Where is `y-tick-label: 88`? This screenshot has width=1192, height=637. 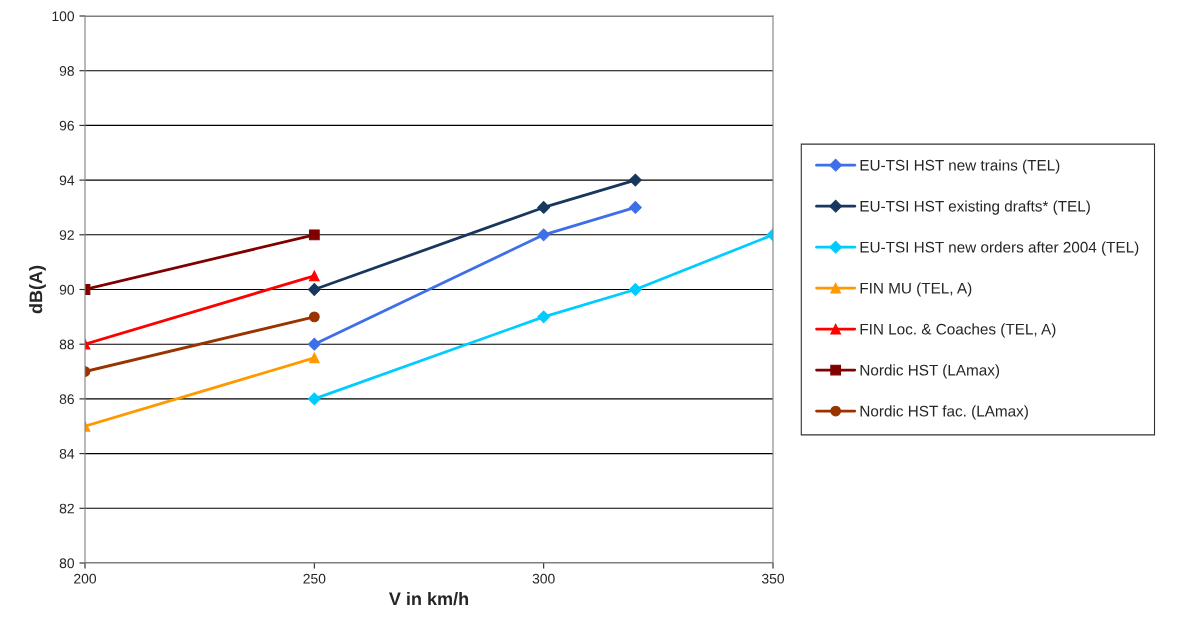
y-tick-label: 88 is located at coordinates (66, 344).